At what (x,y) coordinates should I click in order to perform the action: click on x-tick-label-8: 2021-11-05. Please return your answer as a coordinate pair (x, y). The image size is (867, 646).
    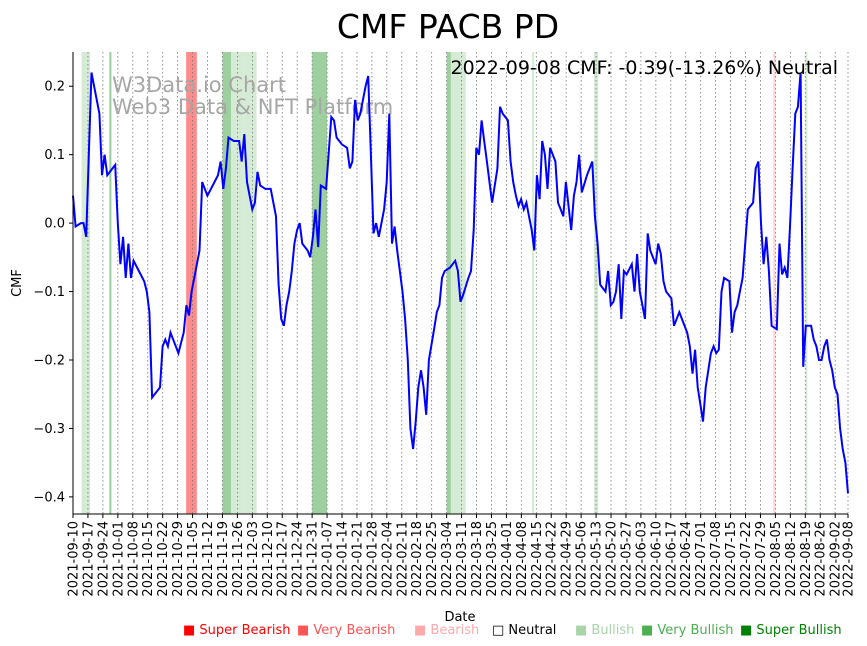
    Looking at the image, I should click on (193, 559).